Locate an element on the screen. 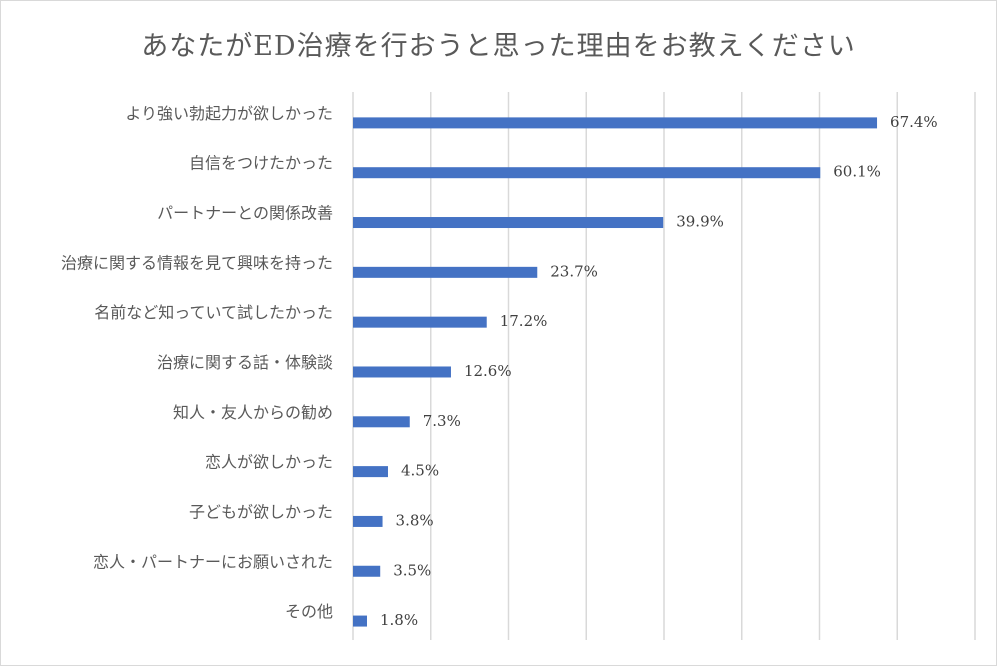 The width and height of the screenshot is (997, 666). category-label-10: その他 is located at coordinates (309, 611).